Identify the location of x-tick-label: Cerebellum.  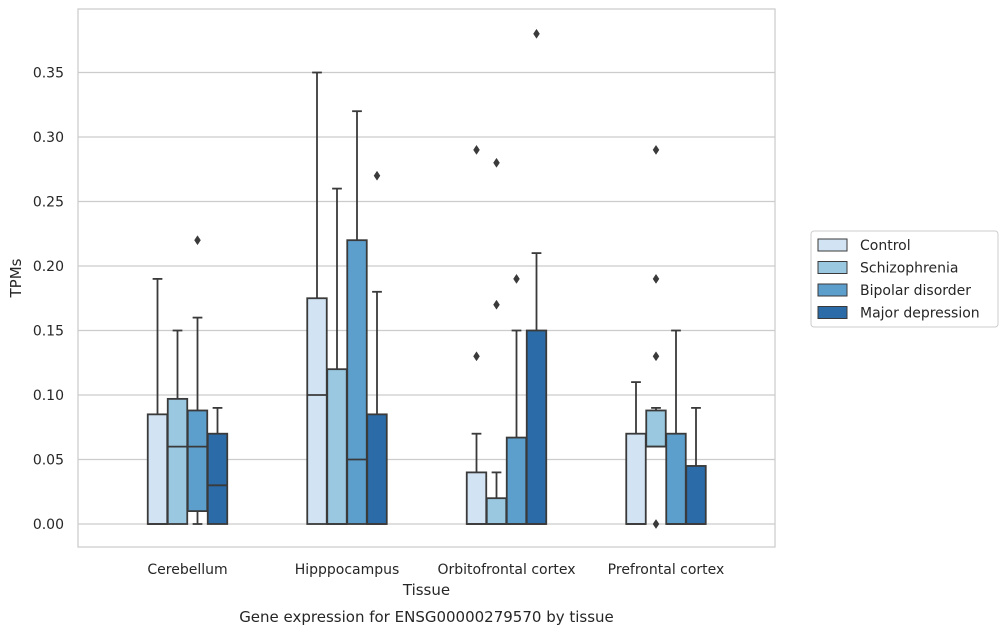
(187, 570).